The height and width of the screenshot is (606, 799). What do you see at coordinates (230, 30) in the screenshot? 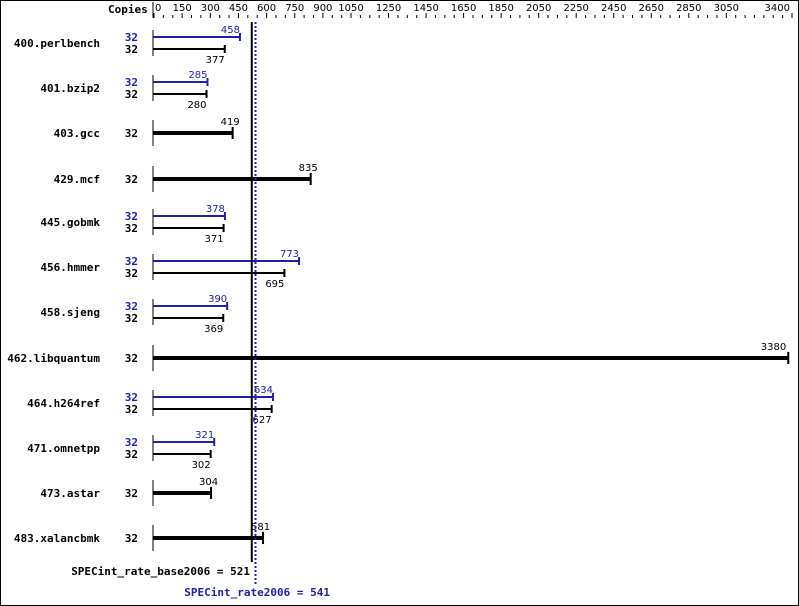
I see `peak-value-label: 458` at bounding box center [230, 30].